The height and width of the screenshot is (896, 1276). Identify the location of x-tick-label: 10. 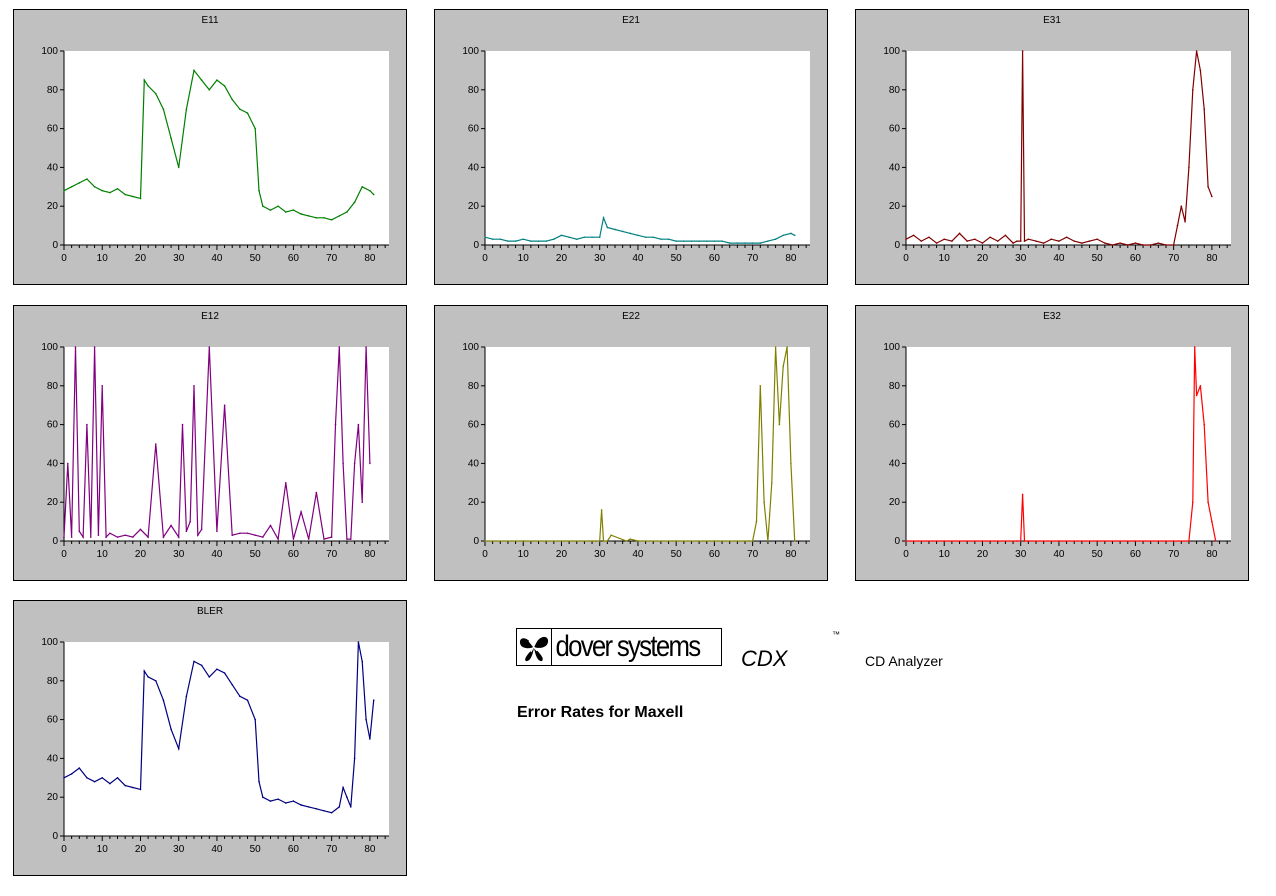
(103, 554).